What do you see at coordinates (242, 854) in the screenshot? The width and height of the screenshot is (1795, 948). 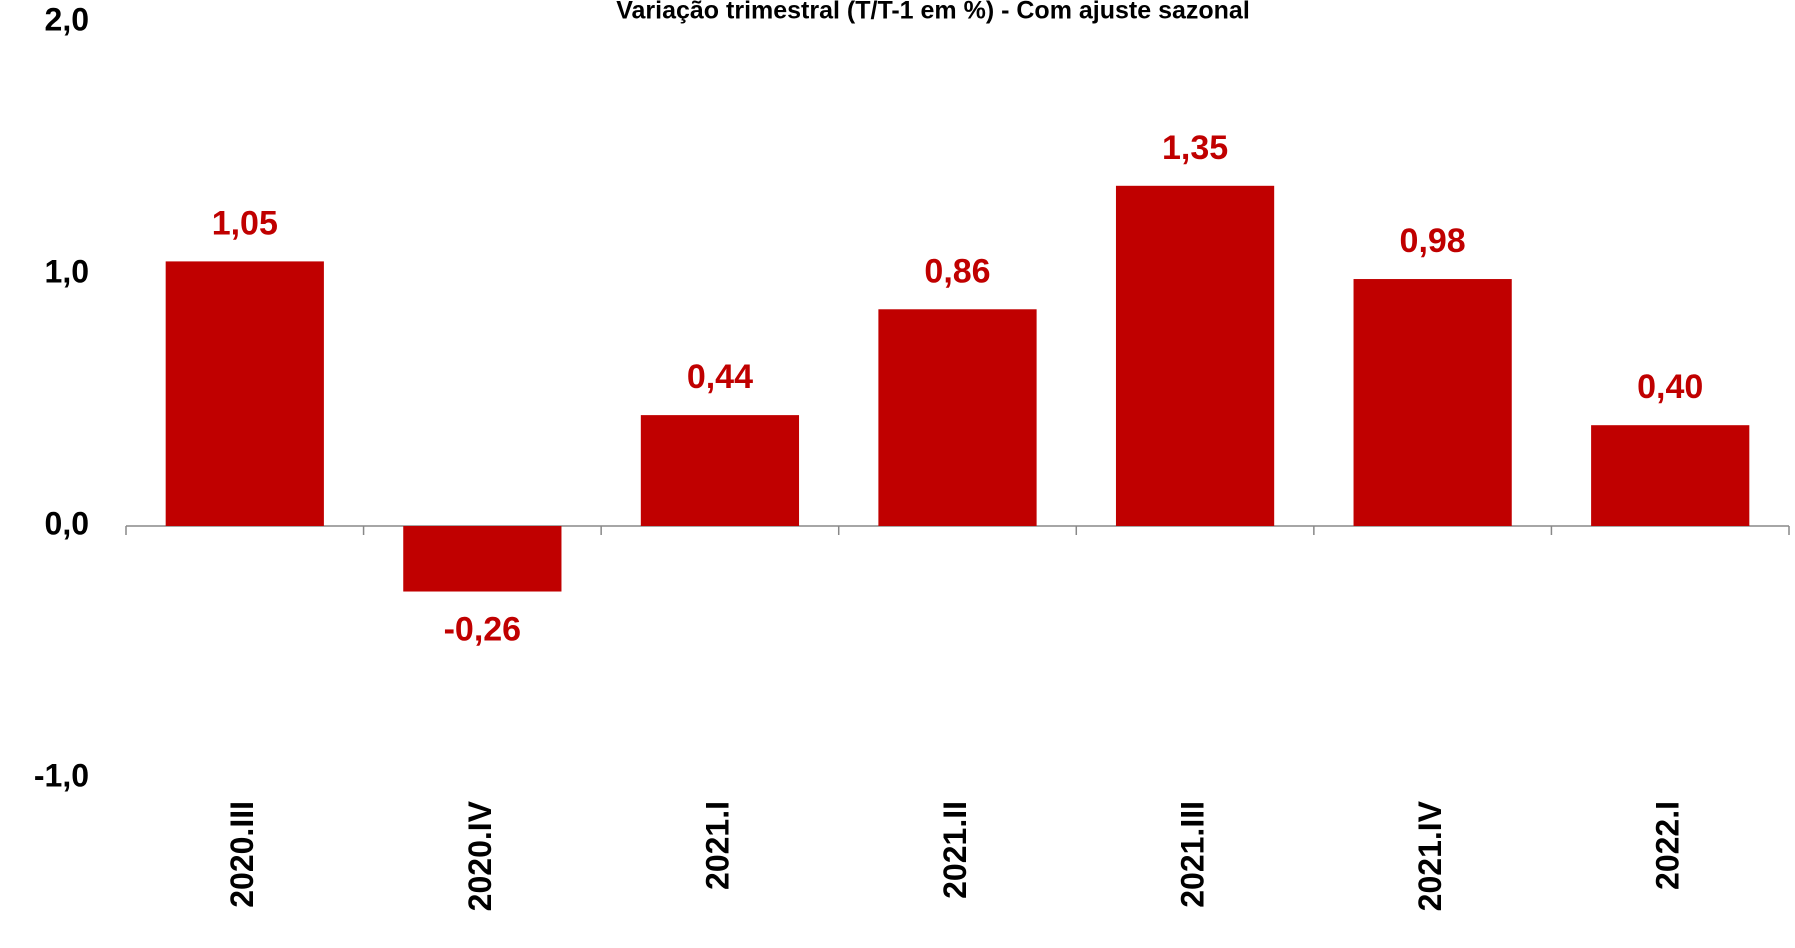 I see `x-tick-label: 2020.III` at bounding box center [242, 854].